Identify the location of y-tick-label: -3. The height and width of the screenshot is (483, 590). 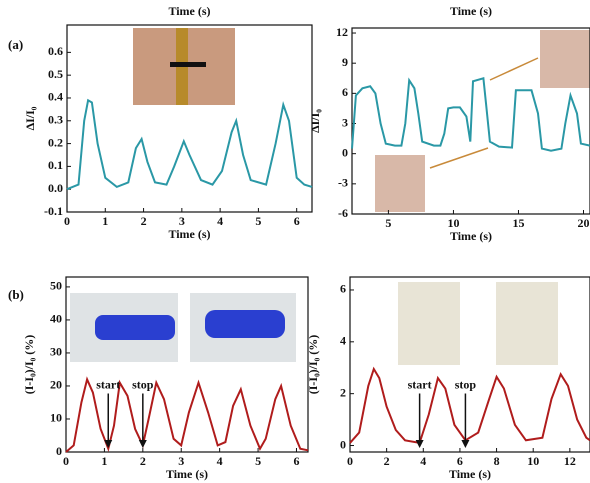
(343, 183).